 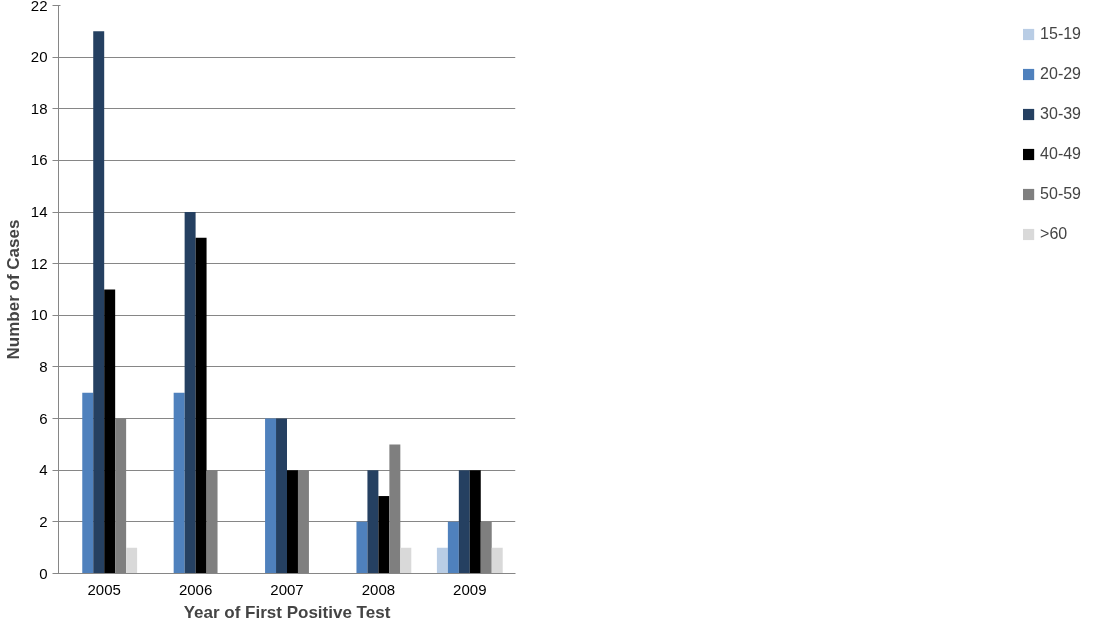 I want to click on legend-label: 20-29, so click(x=1060, y=74).